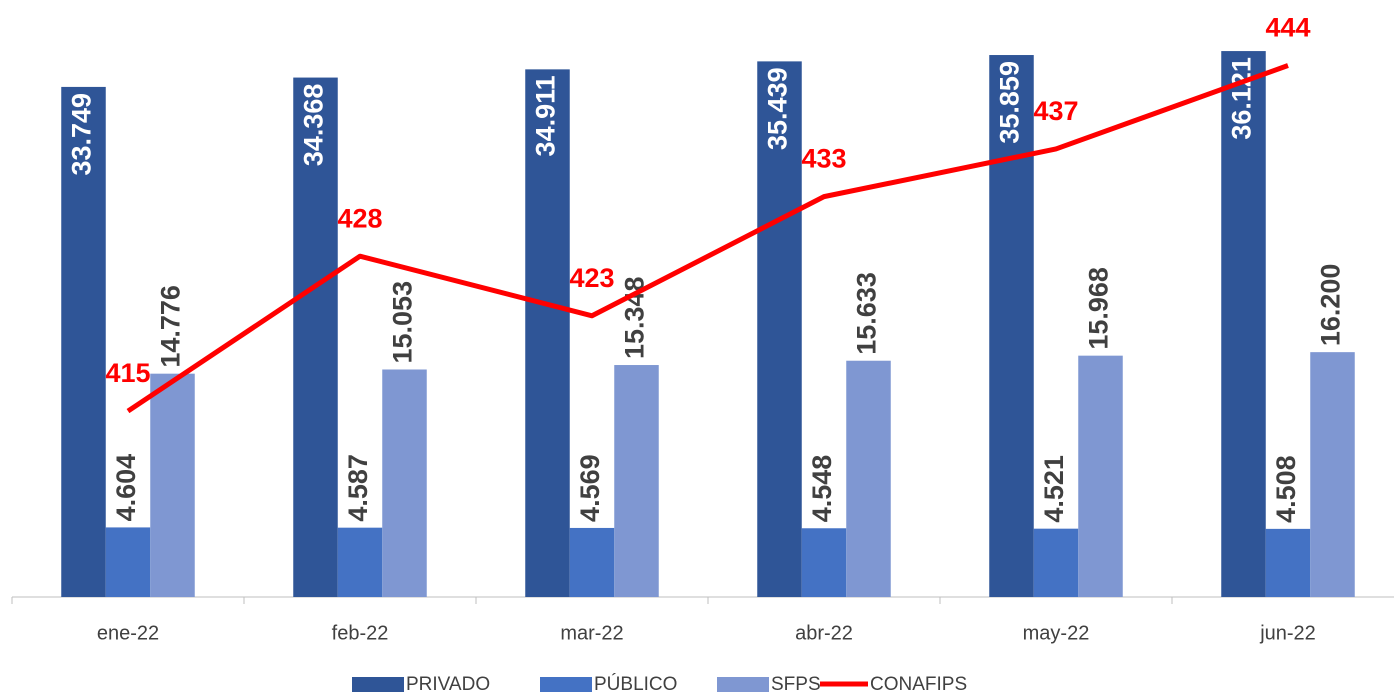 This screenshot has width=1394, height=695. What do you see at coordinates (823, 159) in the screenshot?
I see `line-label: 433` at bounding box center [823, 159].